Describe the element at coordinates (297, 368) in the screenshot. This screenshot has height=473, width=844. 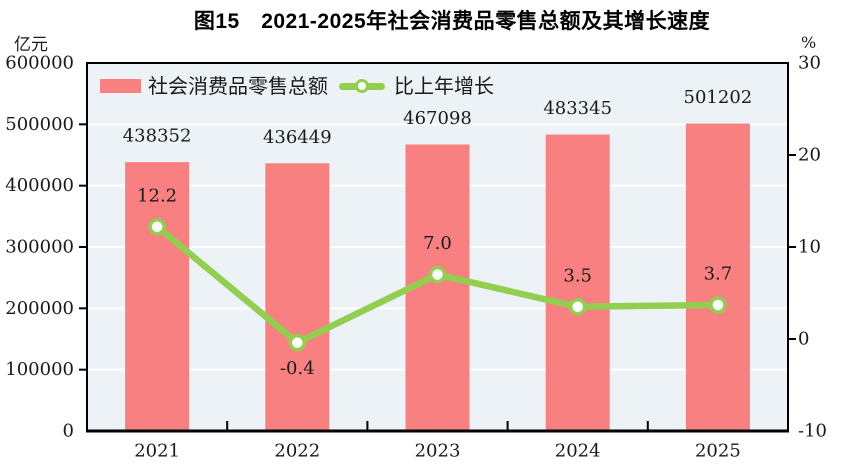
I see `line-value-label-2022: -0.4` at that location.